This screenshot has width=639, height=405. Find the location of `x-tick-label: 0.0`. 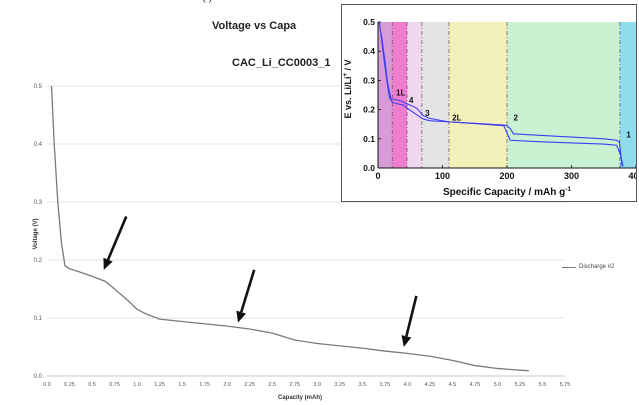

x-tick-label: 0.0 is located at coordinates (47, 385).